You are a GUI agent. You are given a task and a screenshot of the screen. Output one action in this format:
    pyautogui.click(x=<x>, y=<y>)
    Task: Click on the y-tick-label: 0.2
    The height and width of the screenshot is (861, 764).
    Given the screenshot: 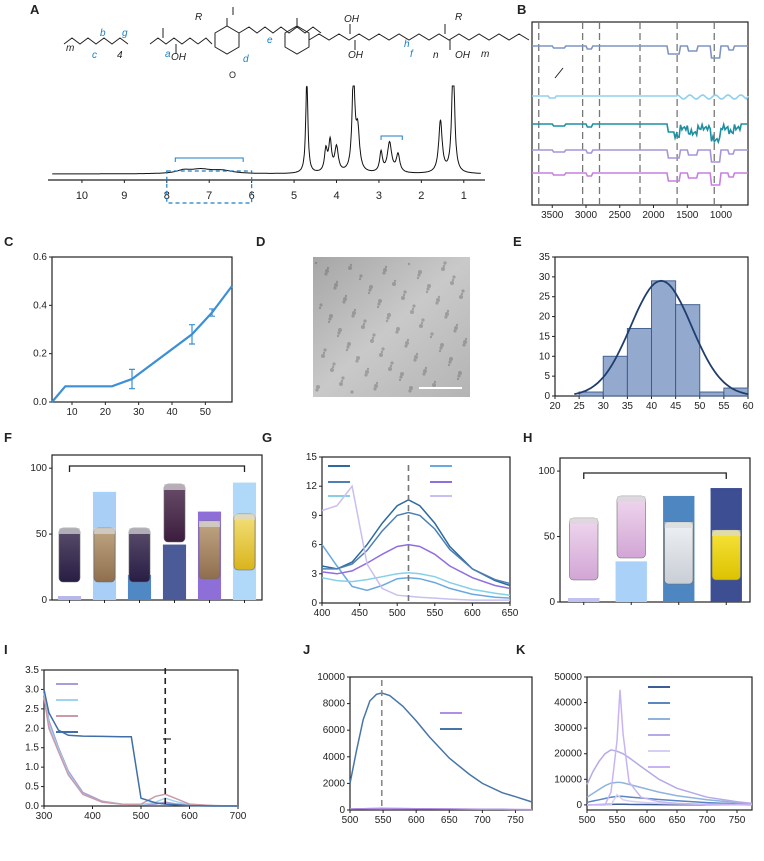 What is the action you would take?
    pyautogui.click(x=40, y=354)
    